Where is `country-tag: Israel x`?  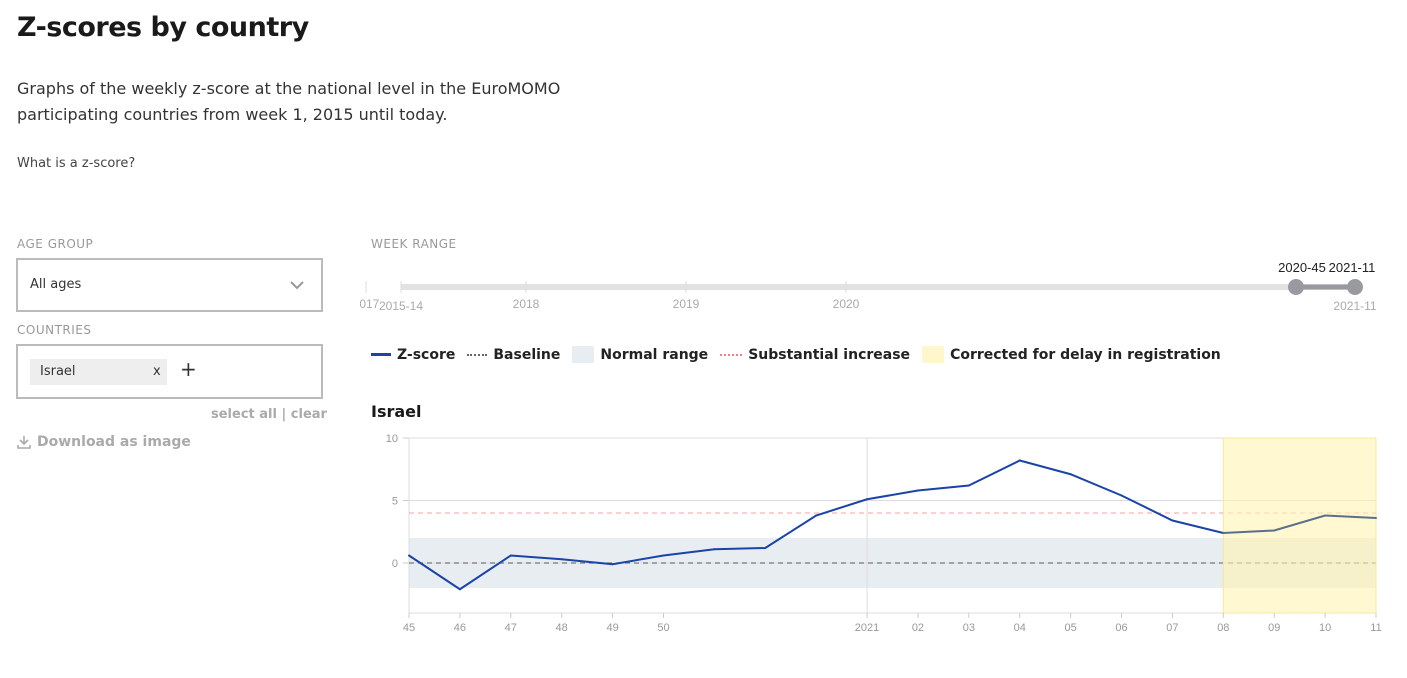 country-tag: Israel x is located at coordinates (98, 372).